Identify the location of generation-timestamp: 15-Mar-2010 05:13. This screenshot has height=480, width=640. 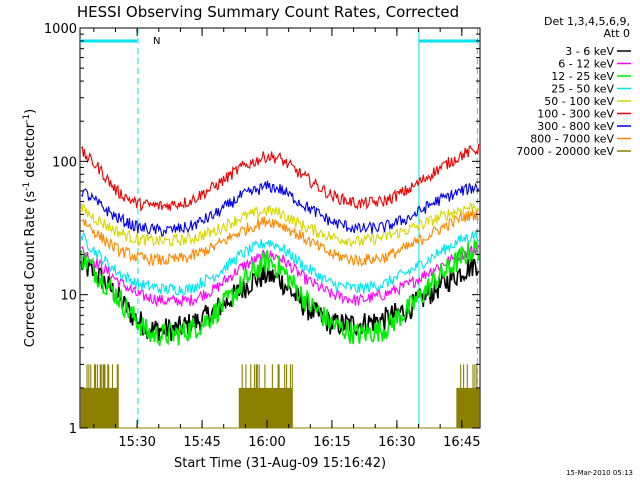
(599, 473).